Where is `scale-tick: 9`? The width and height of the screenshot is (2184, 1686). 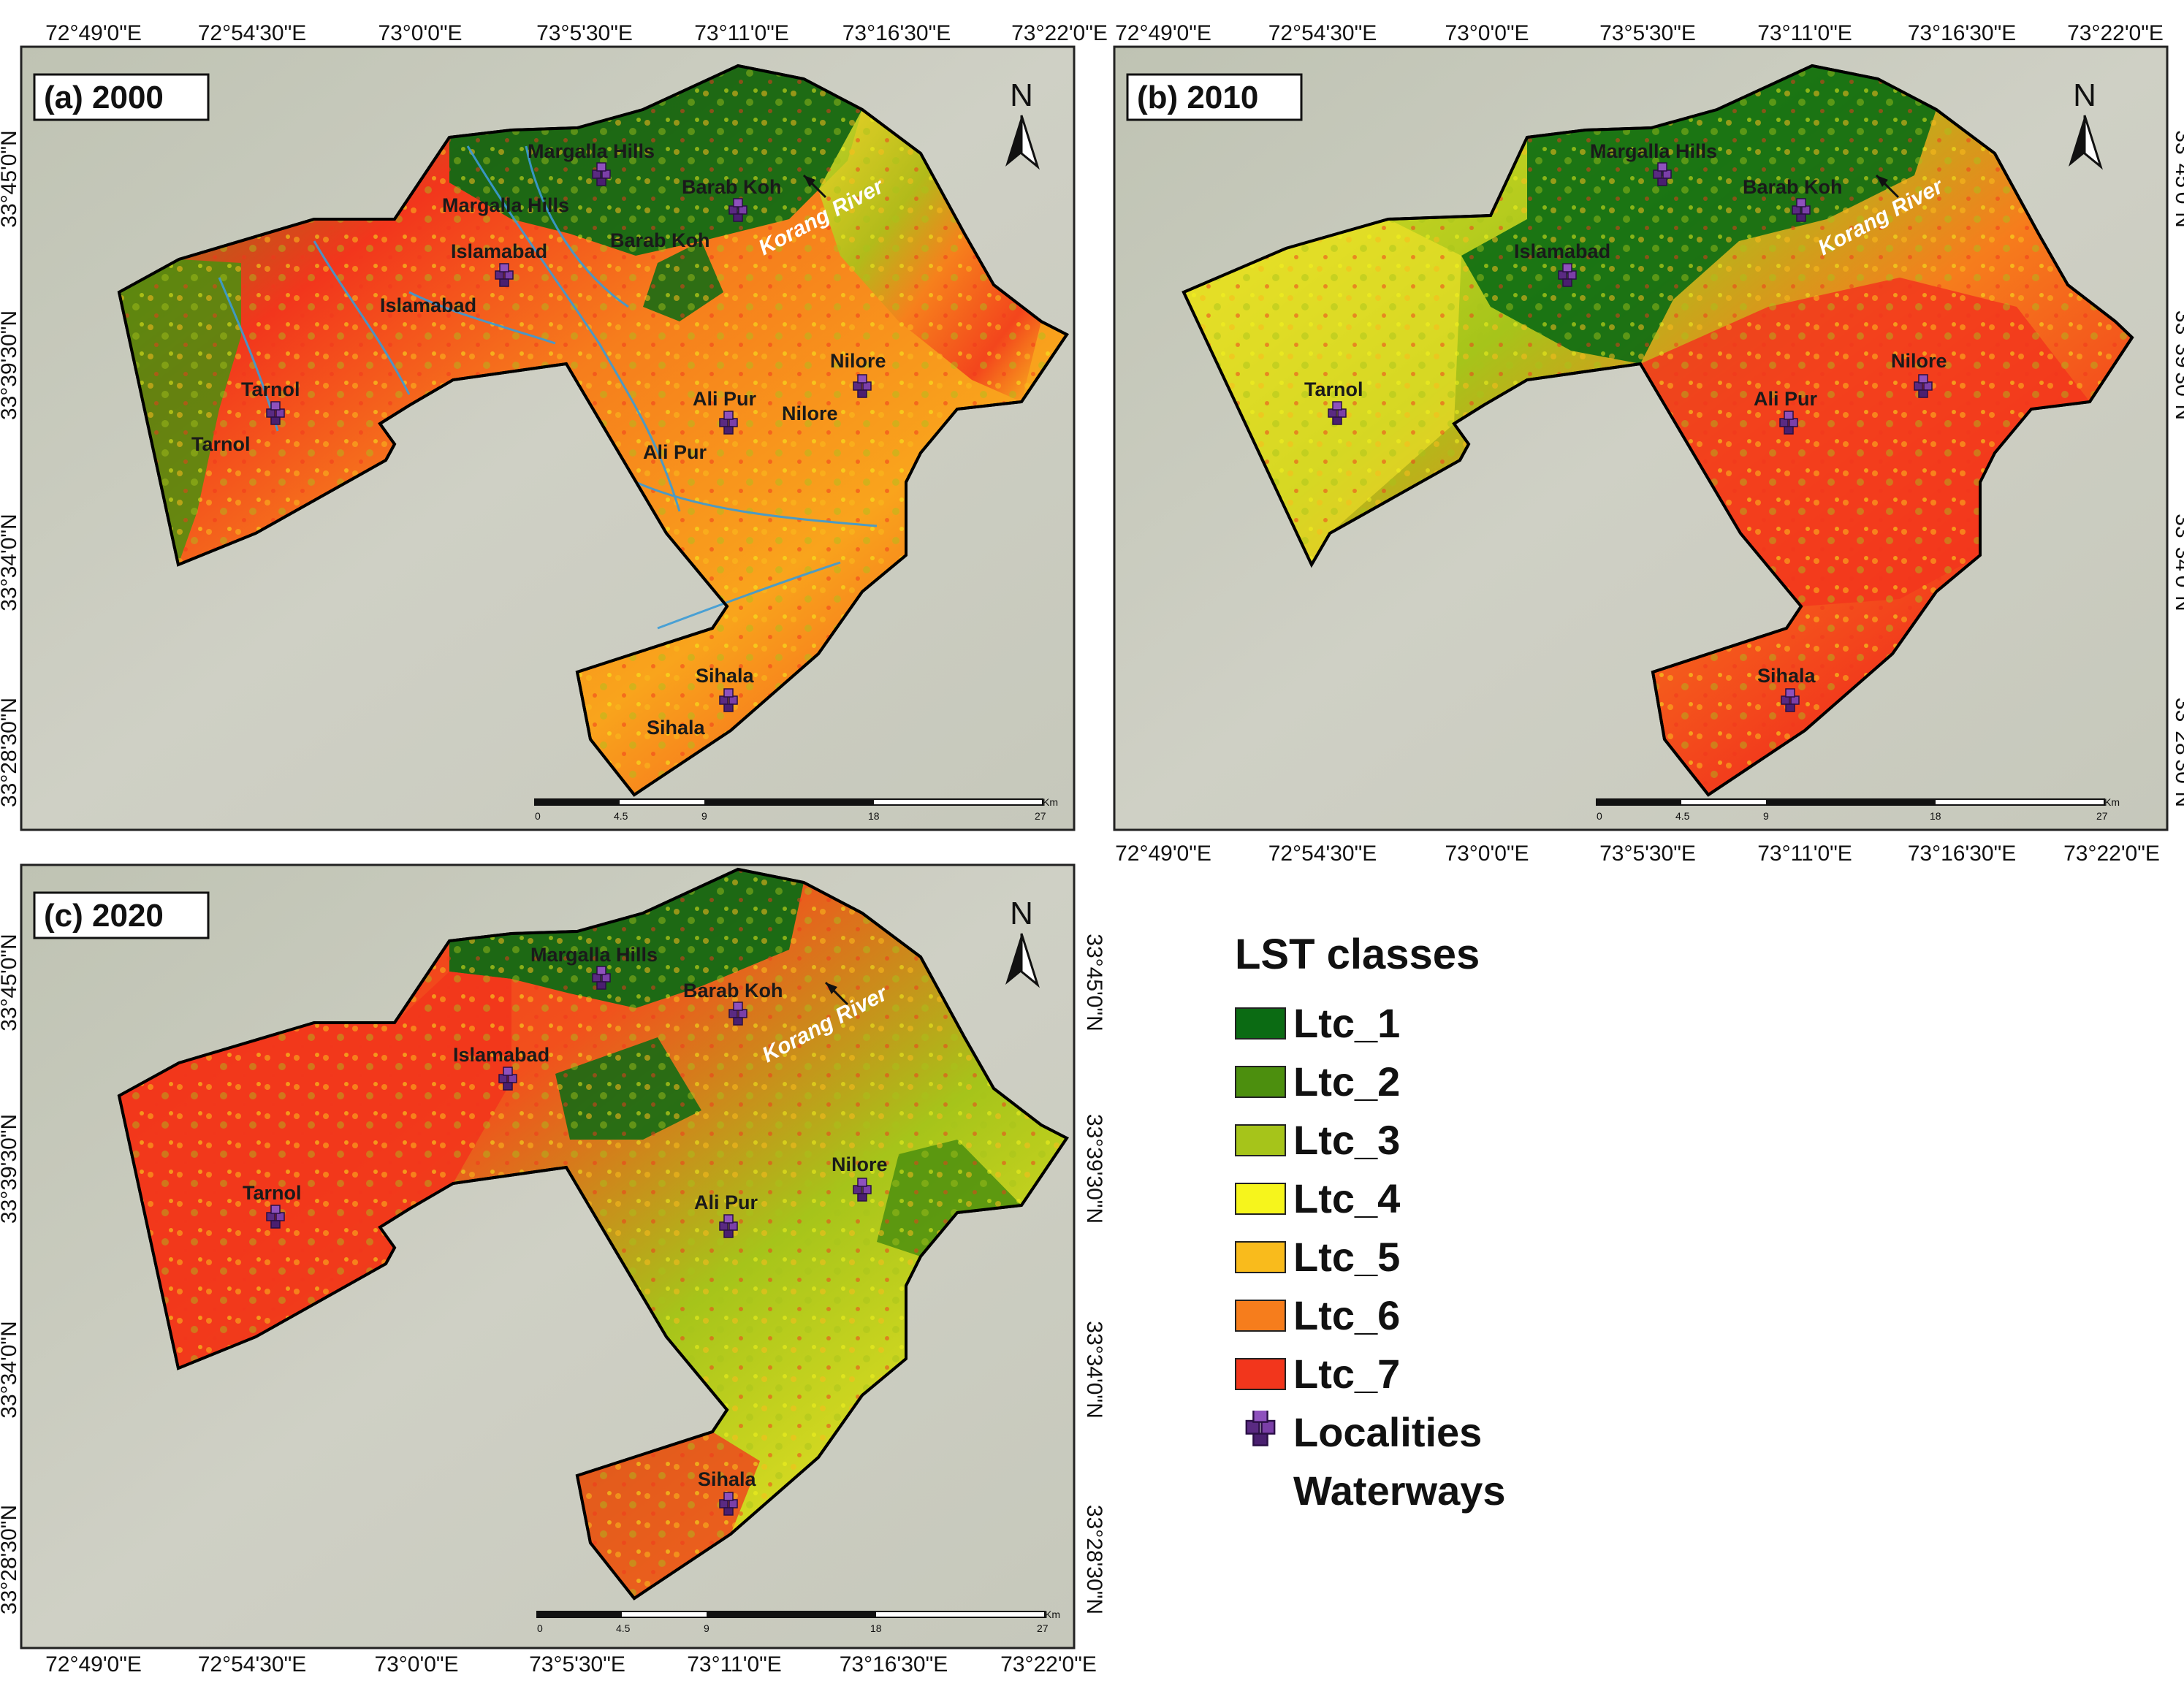
scale-tick: 9 is located at coordinates (1766, 816).